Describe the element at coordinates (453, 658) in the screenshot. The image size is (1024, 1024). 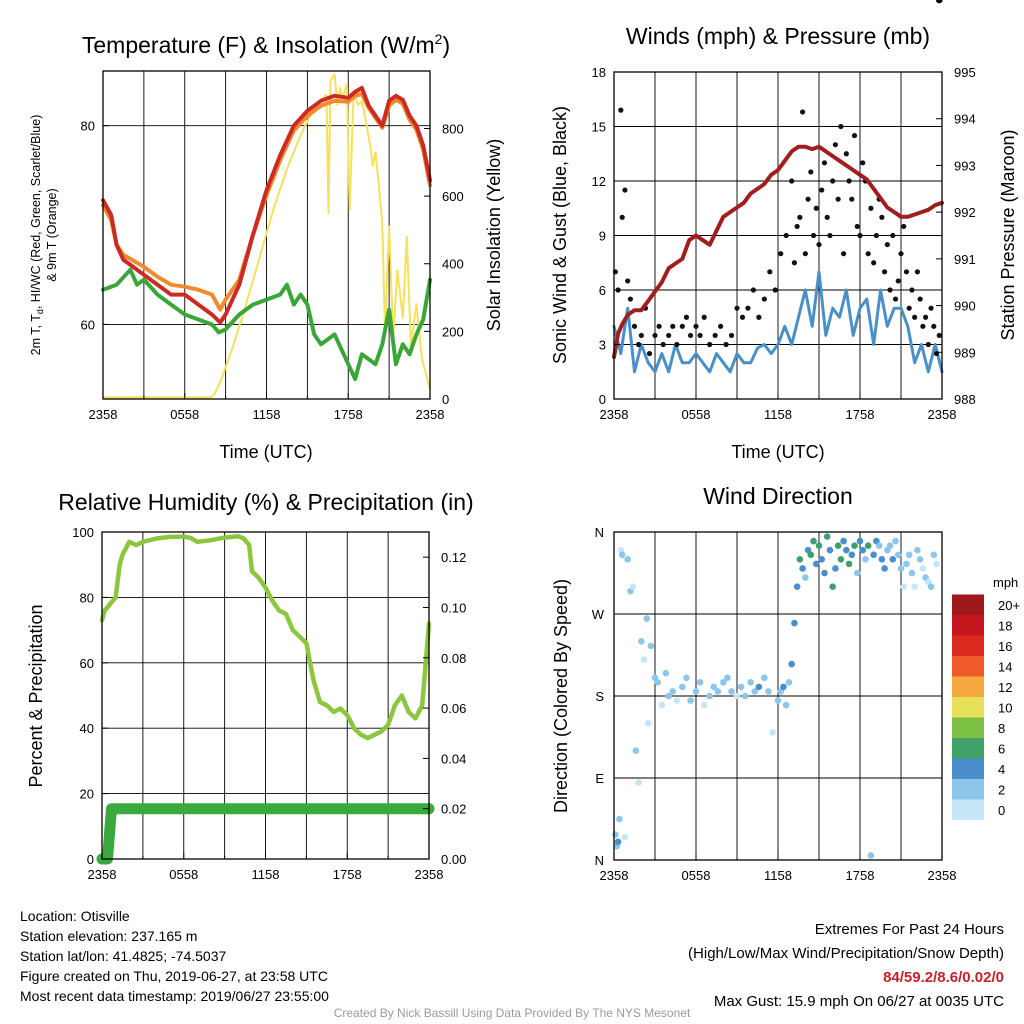
I see `y2-tick-label: 0.08` at that location.